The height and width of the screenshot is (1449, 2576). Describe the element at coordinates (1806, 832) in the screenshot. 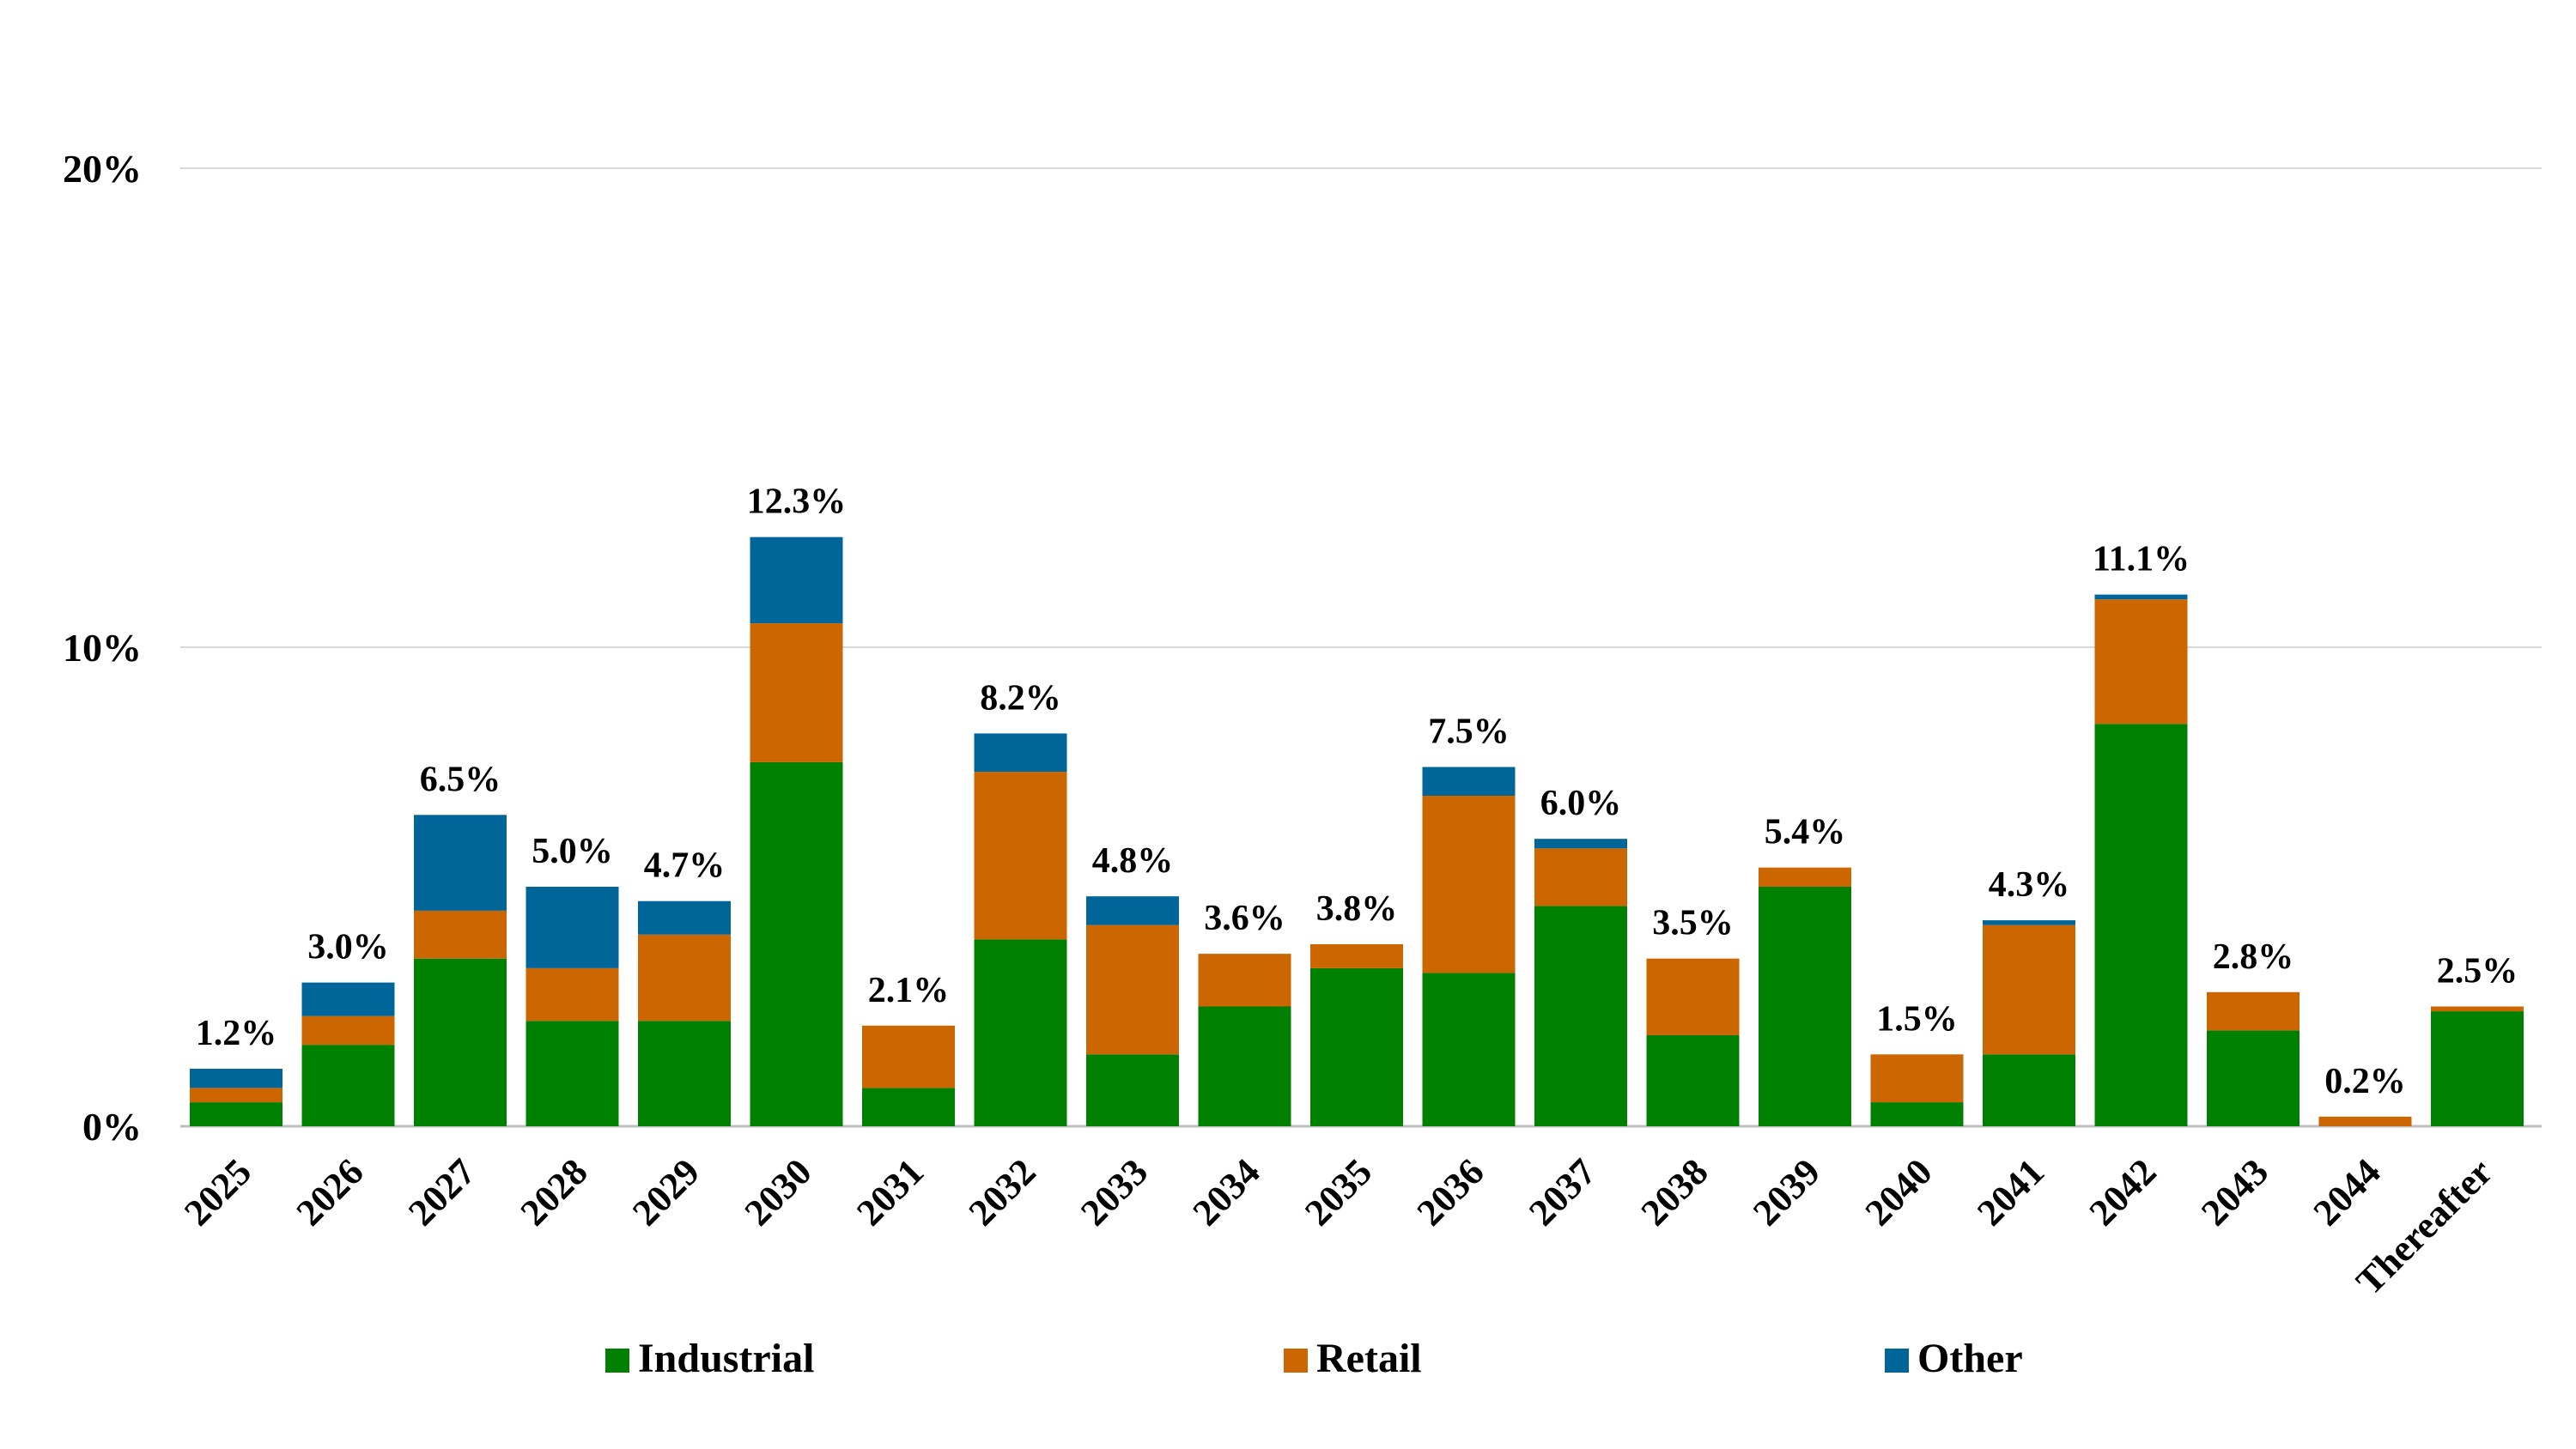

I see `total-label-2039: 5.4%` at that location.